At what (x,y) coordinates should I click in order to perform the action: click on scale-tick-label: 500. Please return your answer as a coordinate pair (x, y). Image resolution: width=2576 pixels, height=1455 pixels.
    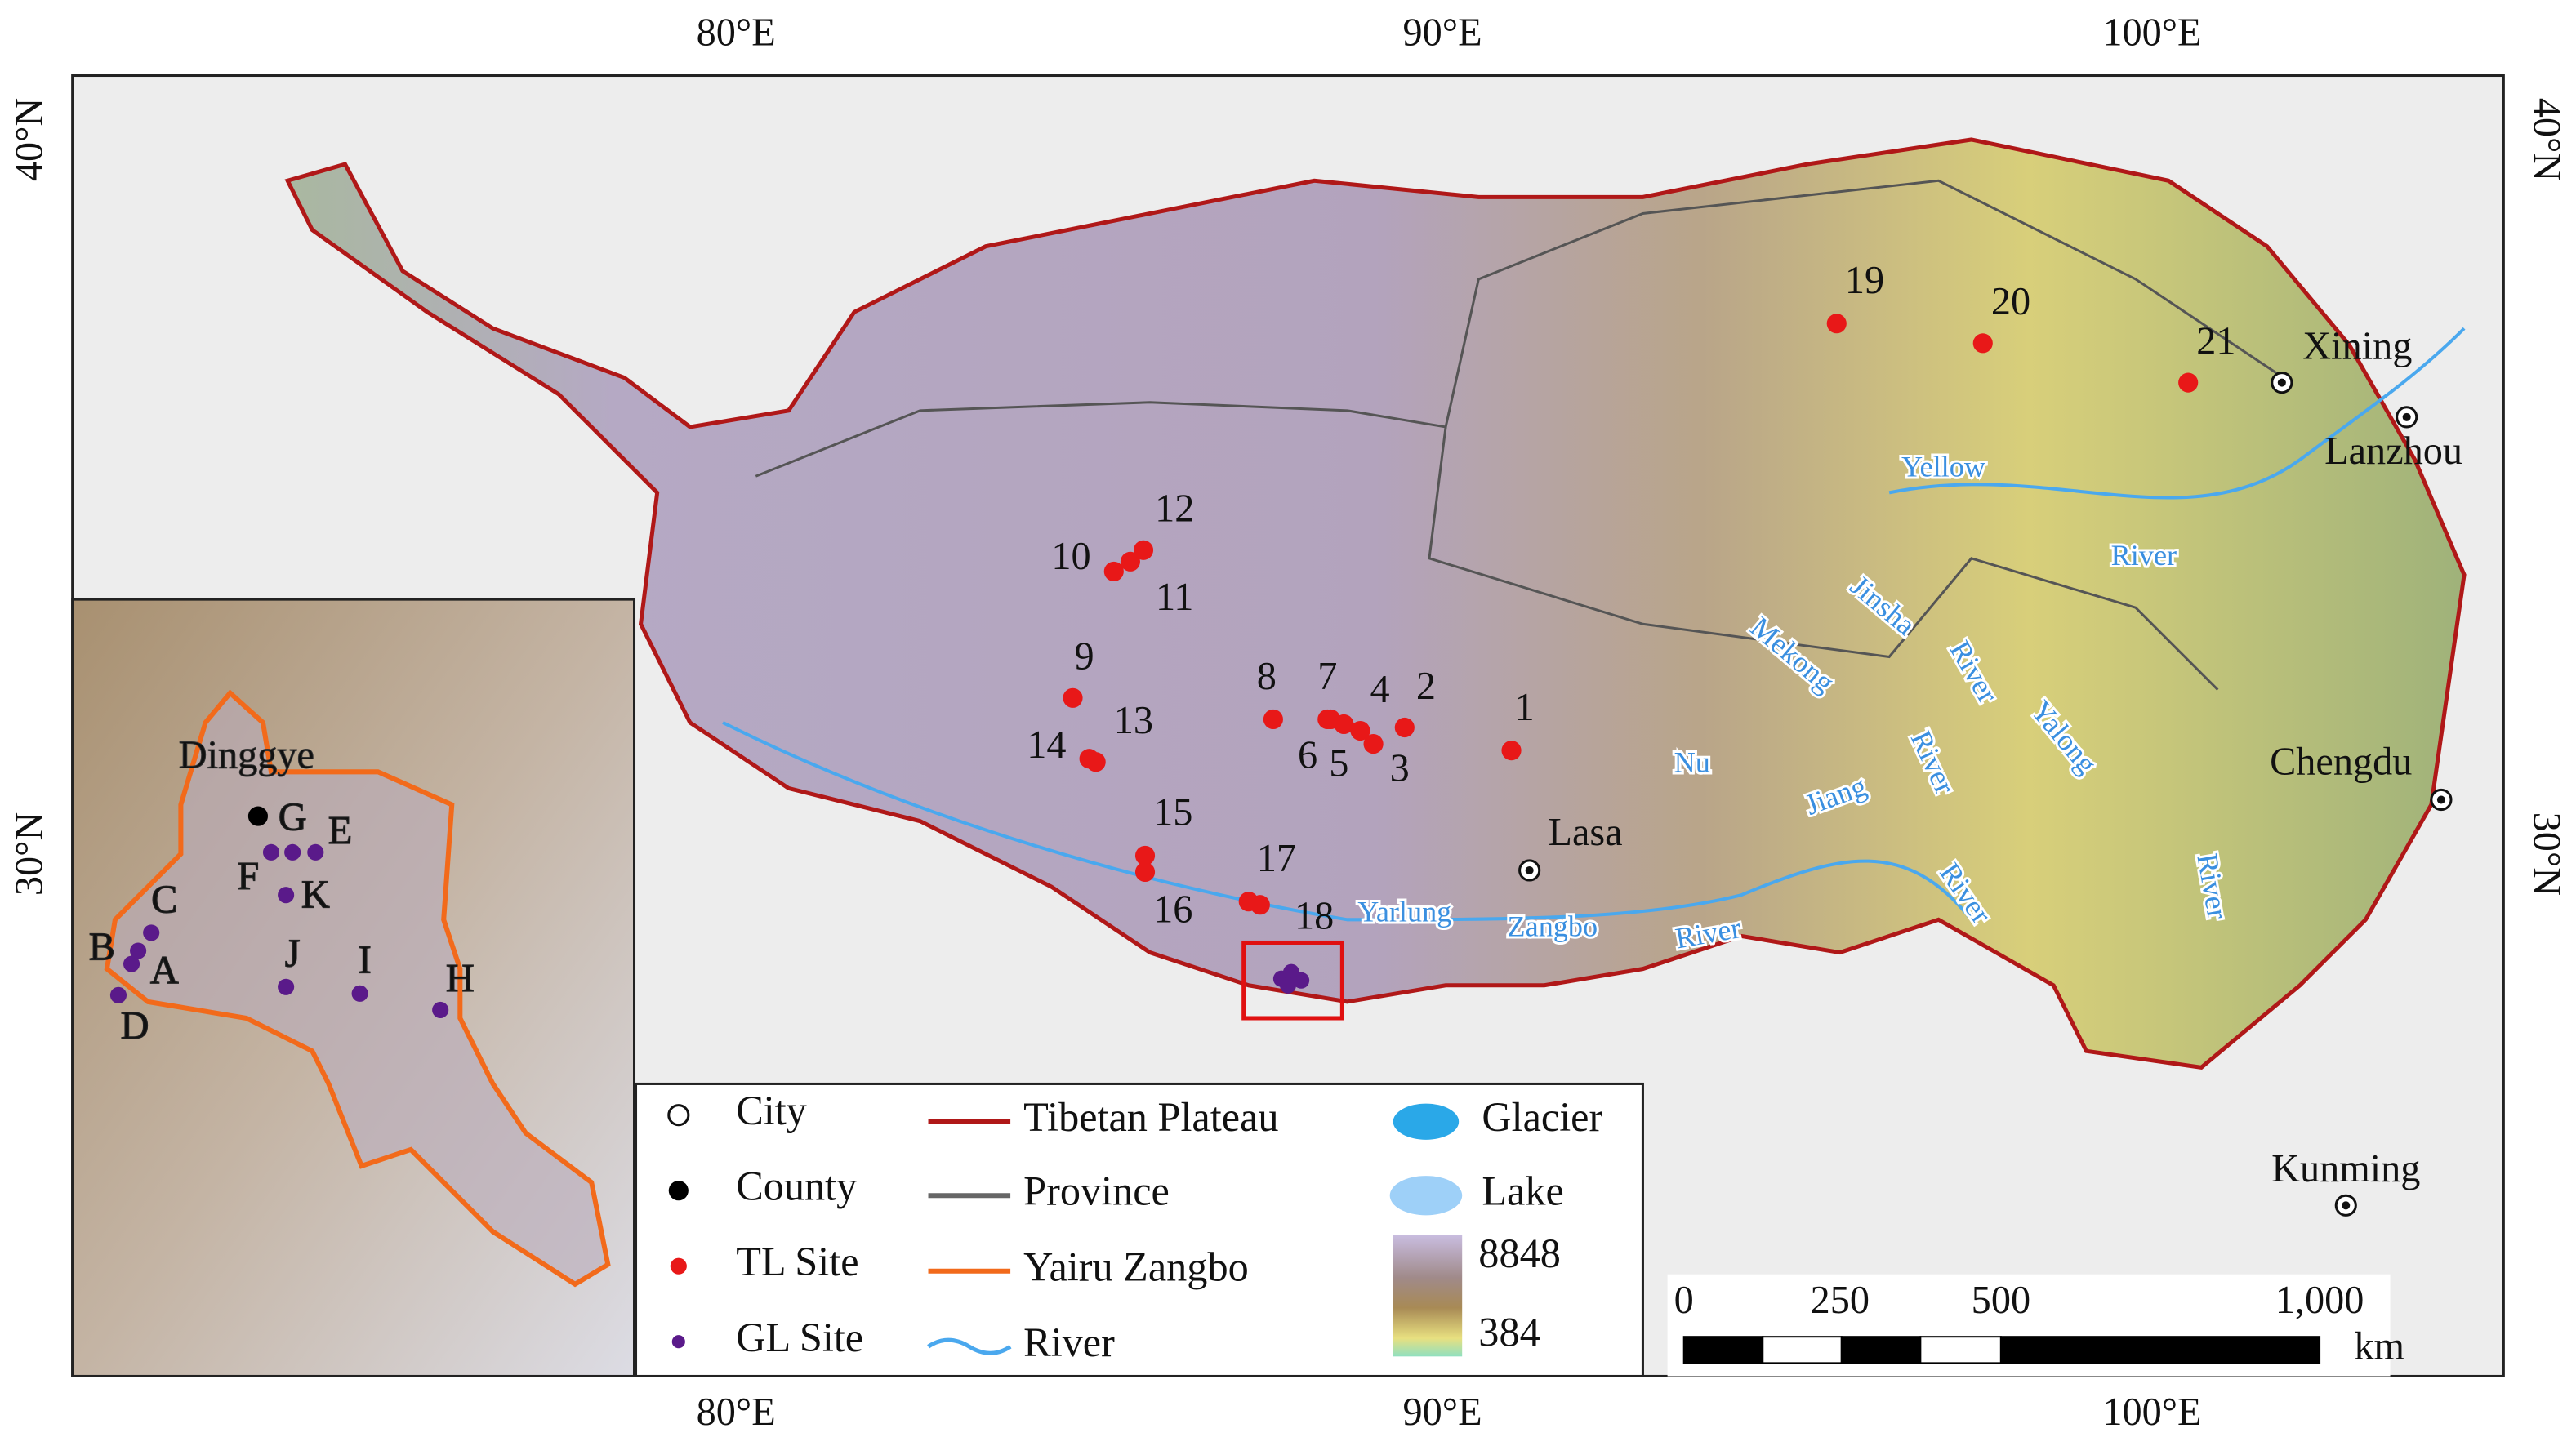
    Looking at the image, I should click on (2001, 1300).